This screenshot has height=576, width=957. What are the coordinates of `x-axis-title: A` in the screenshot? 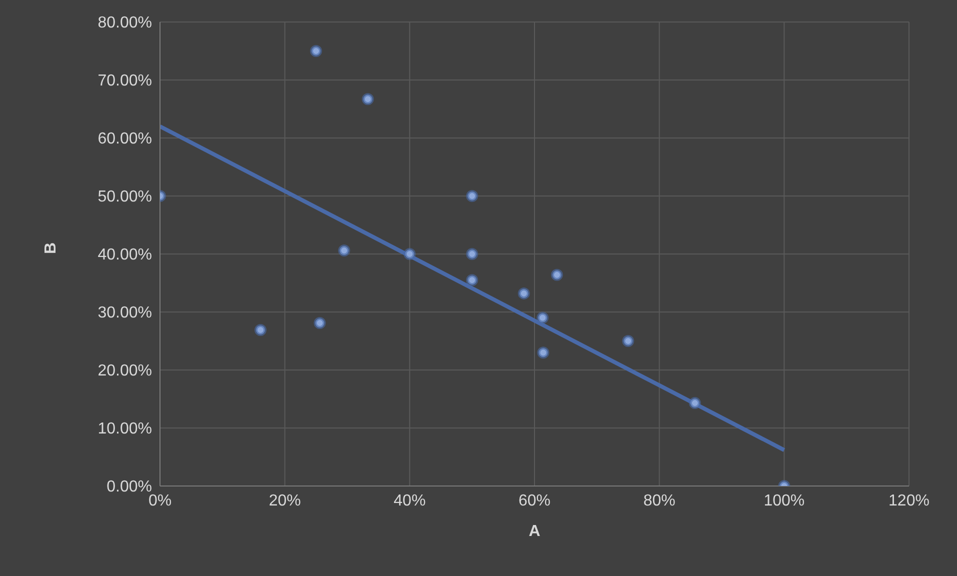 It's located at (534, 531).